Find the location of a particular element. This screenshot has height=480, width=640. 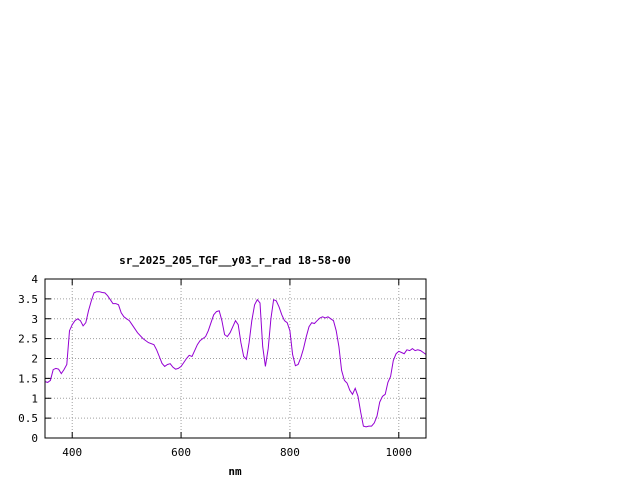

chart-title: sr_2025_205_TGF__y03_r_rad 18-58-00 is located at coordinates (235, 260).